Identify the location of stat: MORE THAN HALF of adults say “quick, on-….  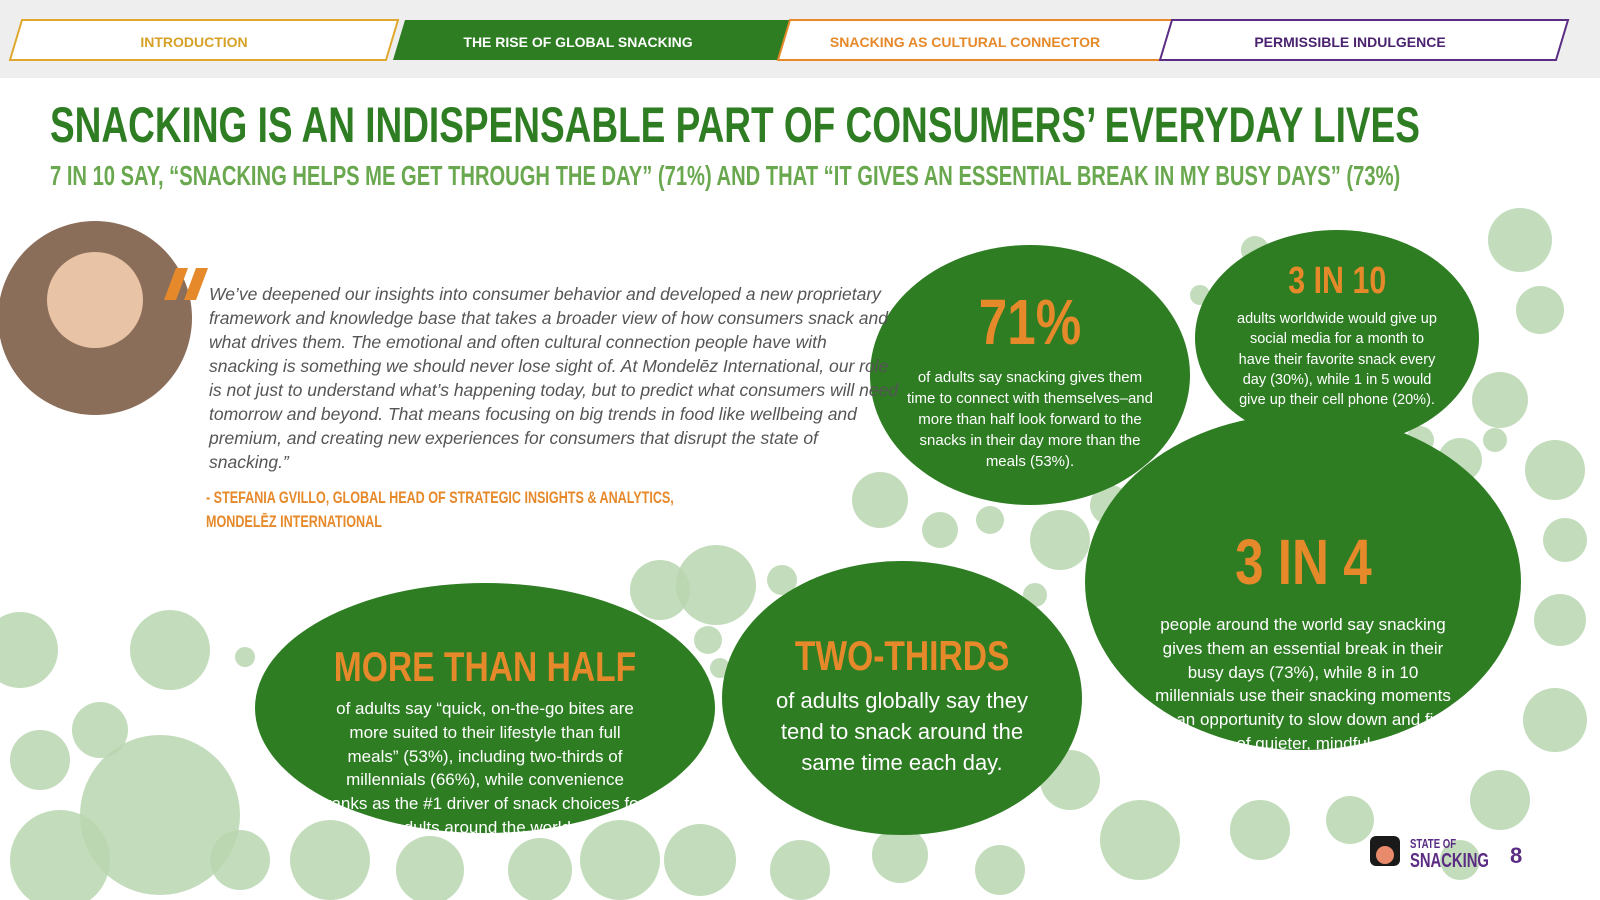
(485, 741).